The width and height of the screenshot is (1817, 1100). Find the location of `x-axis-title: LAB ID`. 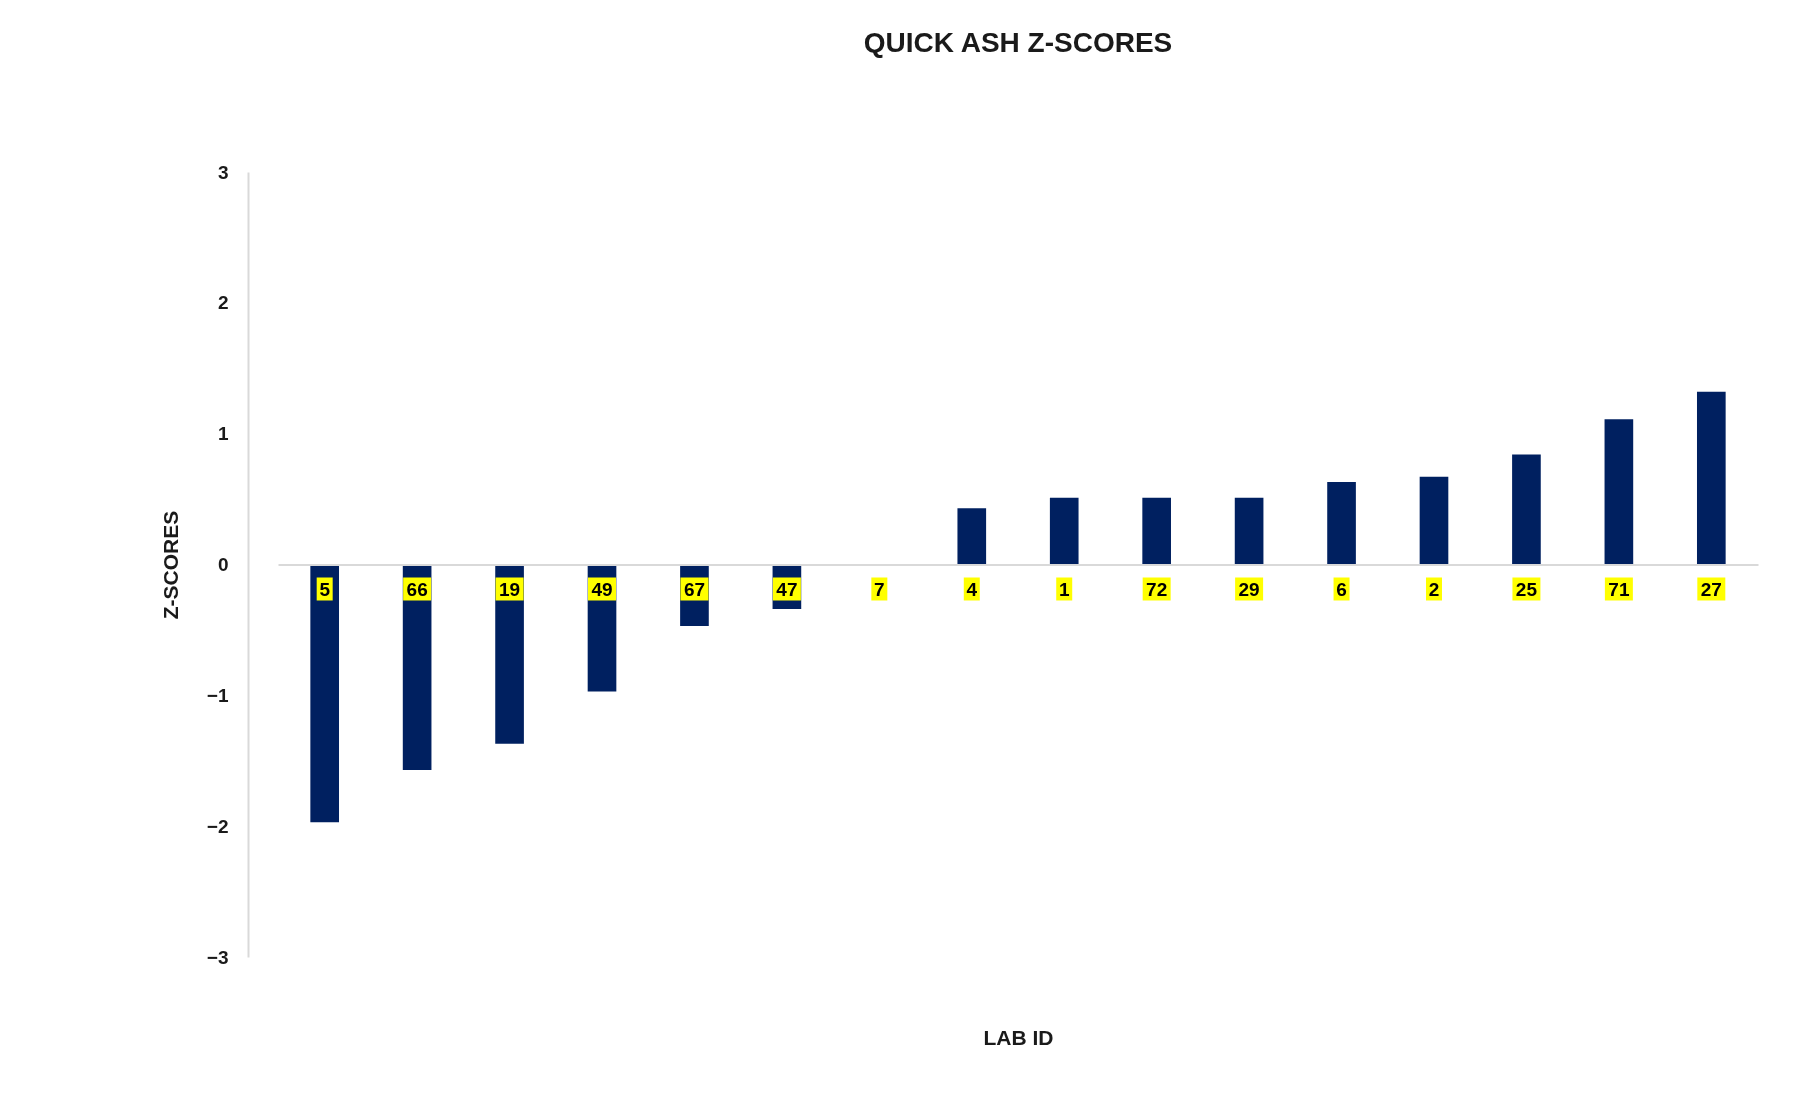

x-axis-title: LAB ID is located at coordinates (1018, 1037).